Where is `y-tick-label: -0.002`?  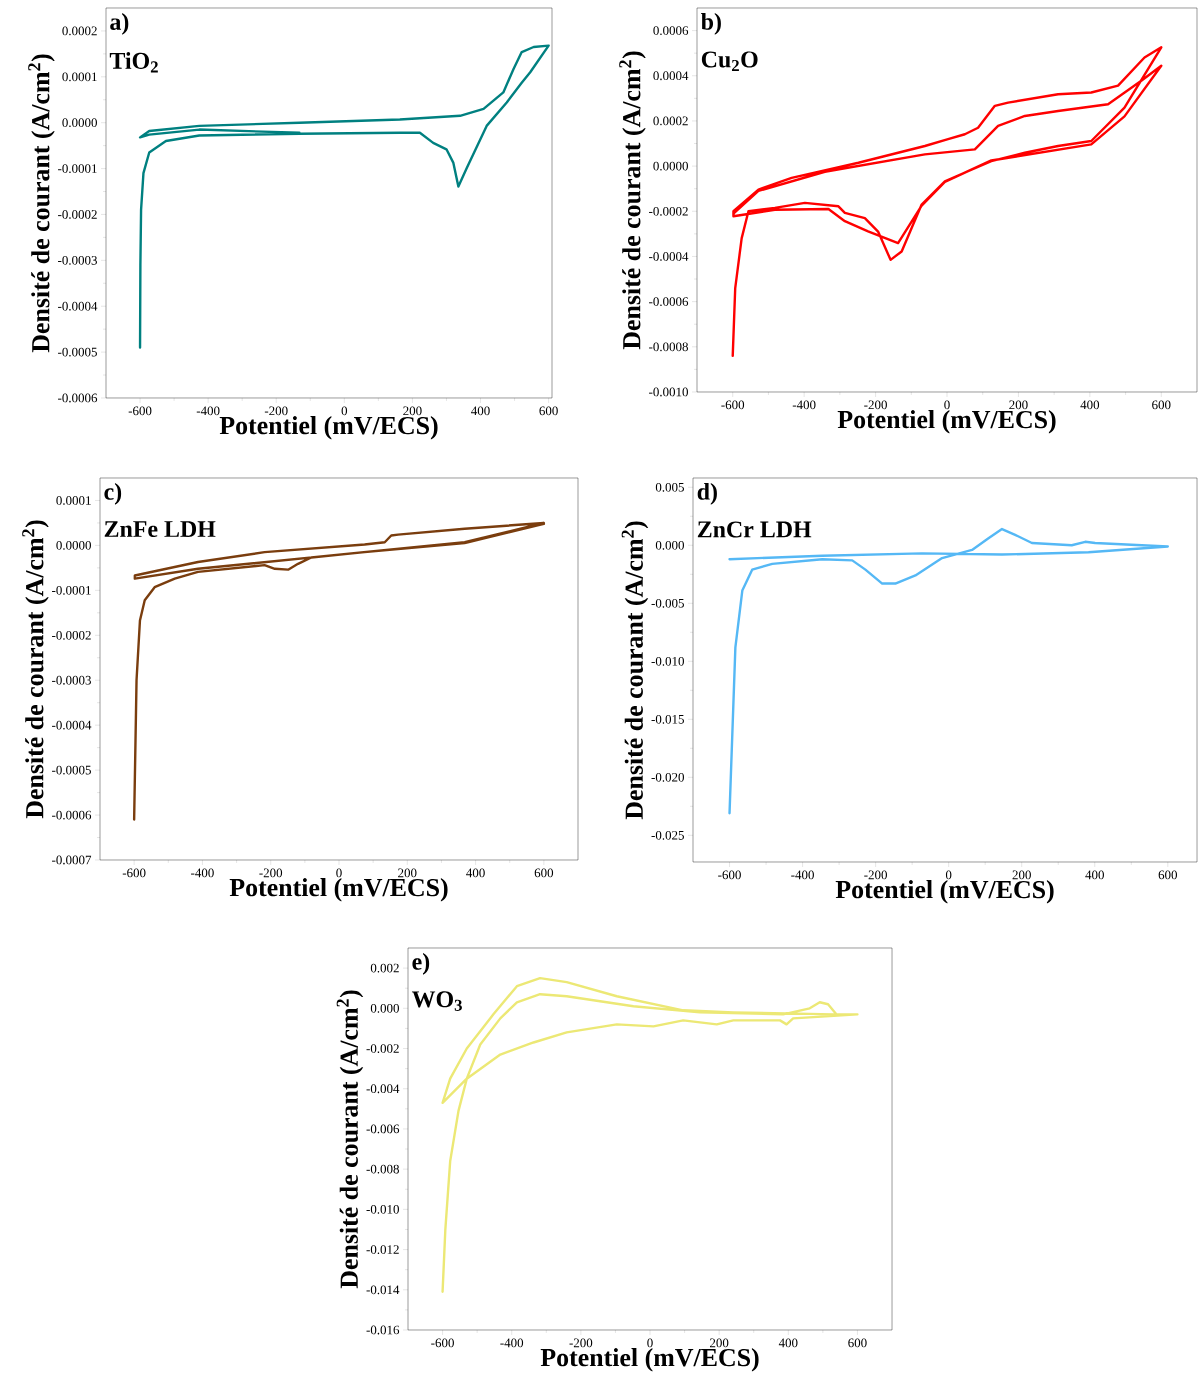
y-tick-label: -0.002 is located at coordinates (382, 1048).